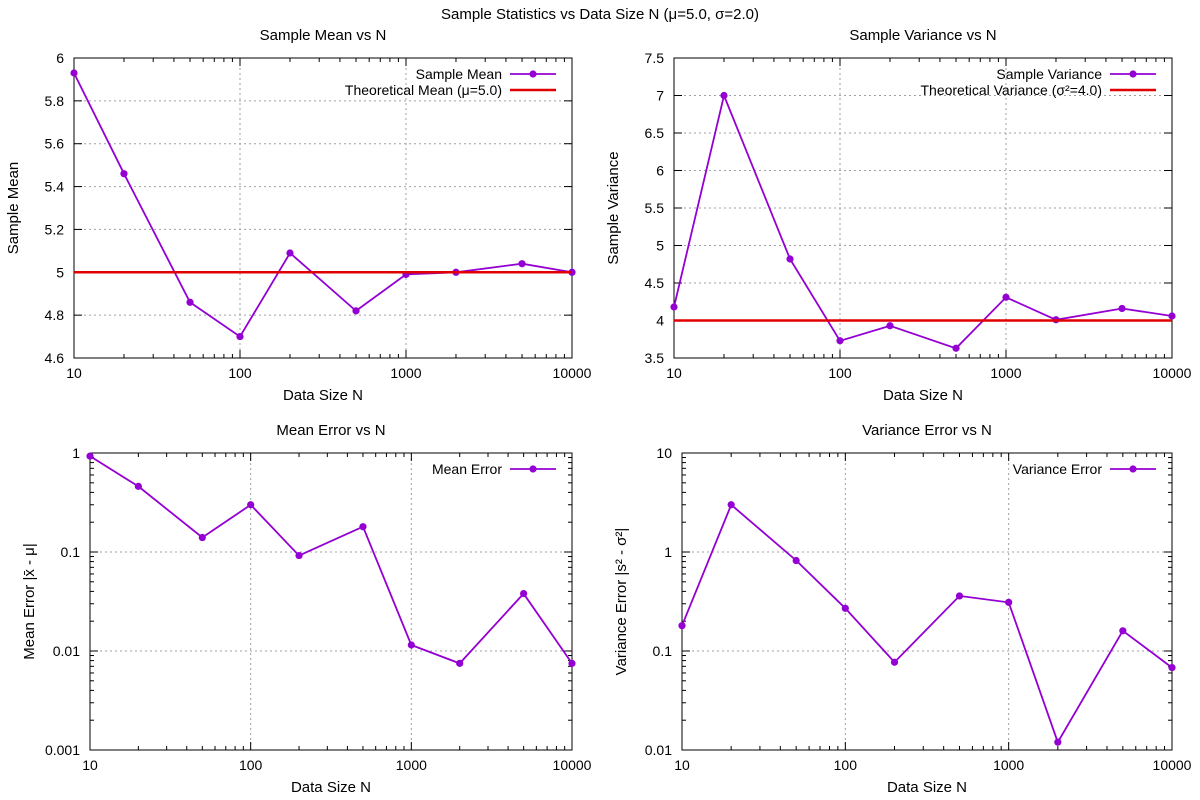  What do you see at coordinates (60, 58) in the screenshot?
I see `y-tick-label: 6` at bounding box center [60, 58].